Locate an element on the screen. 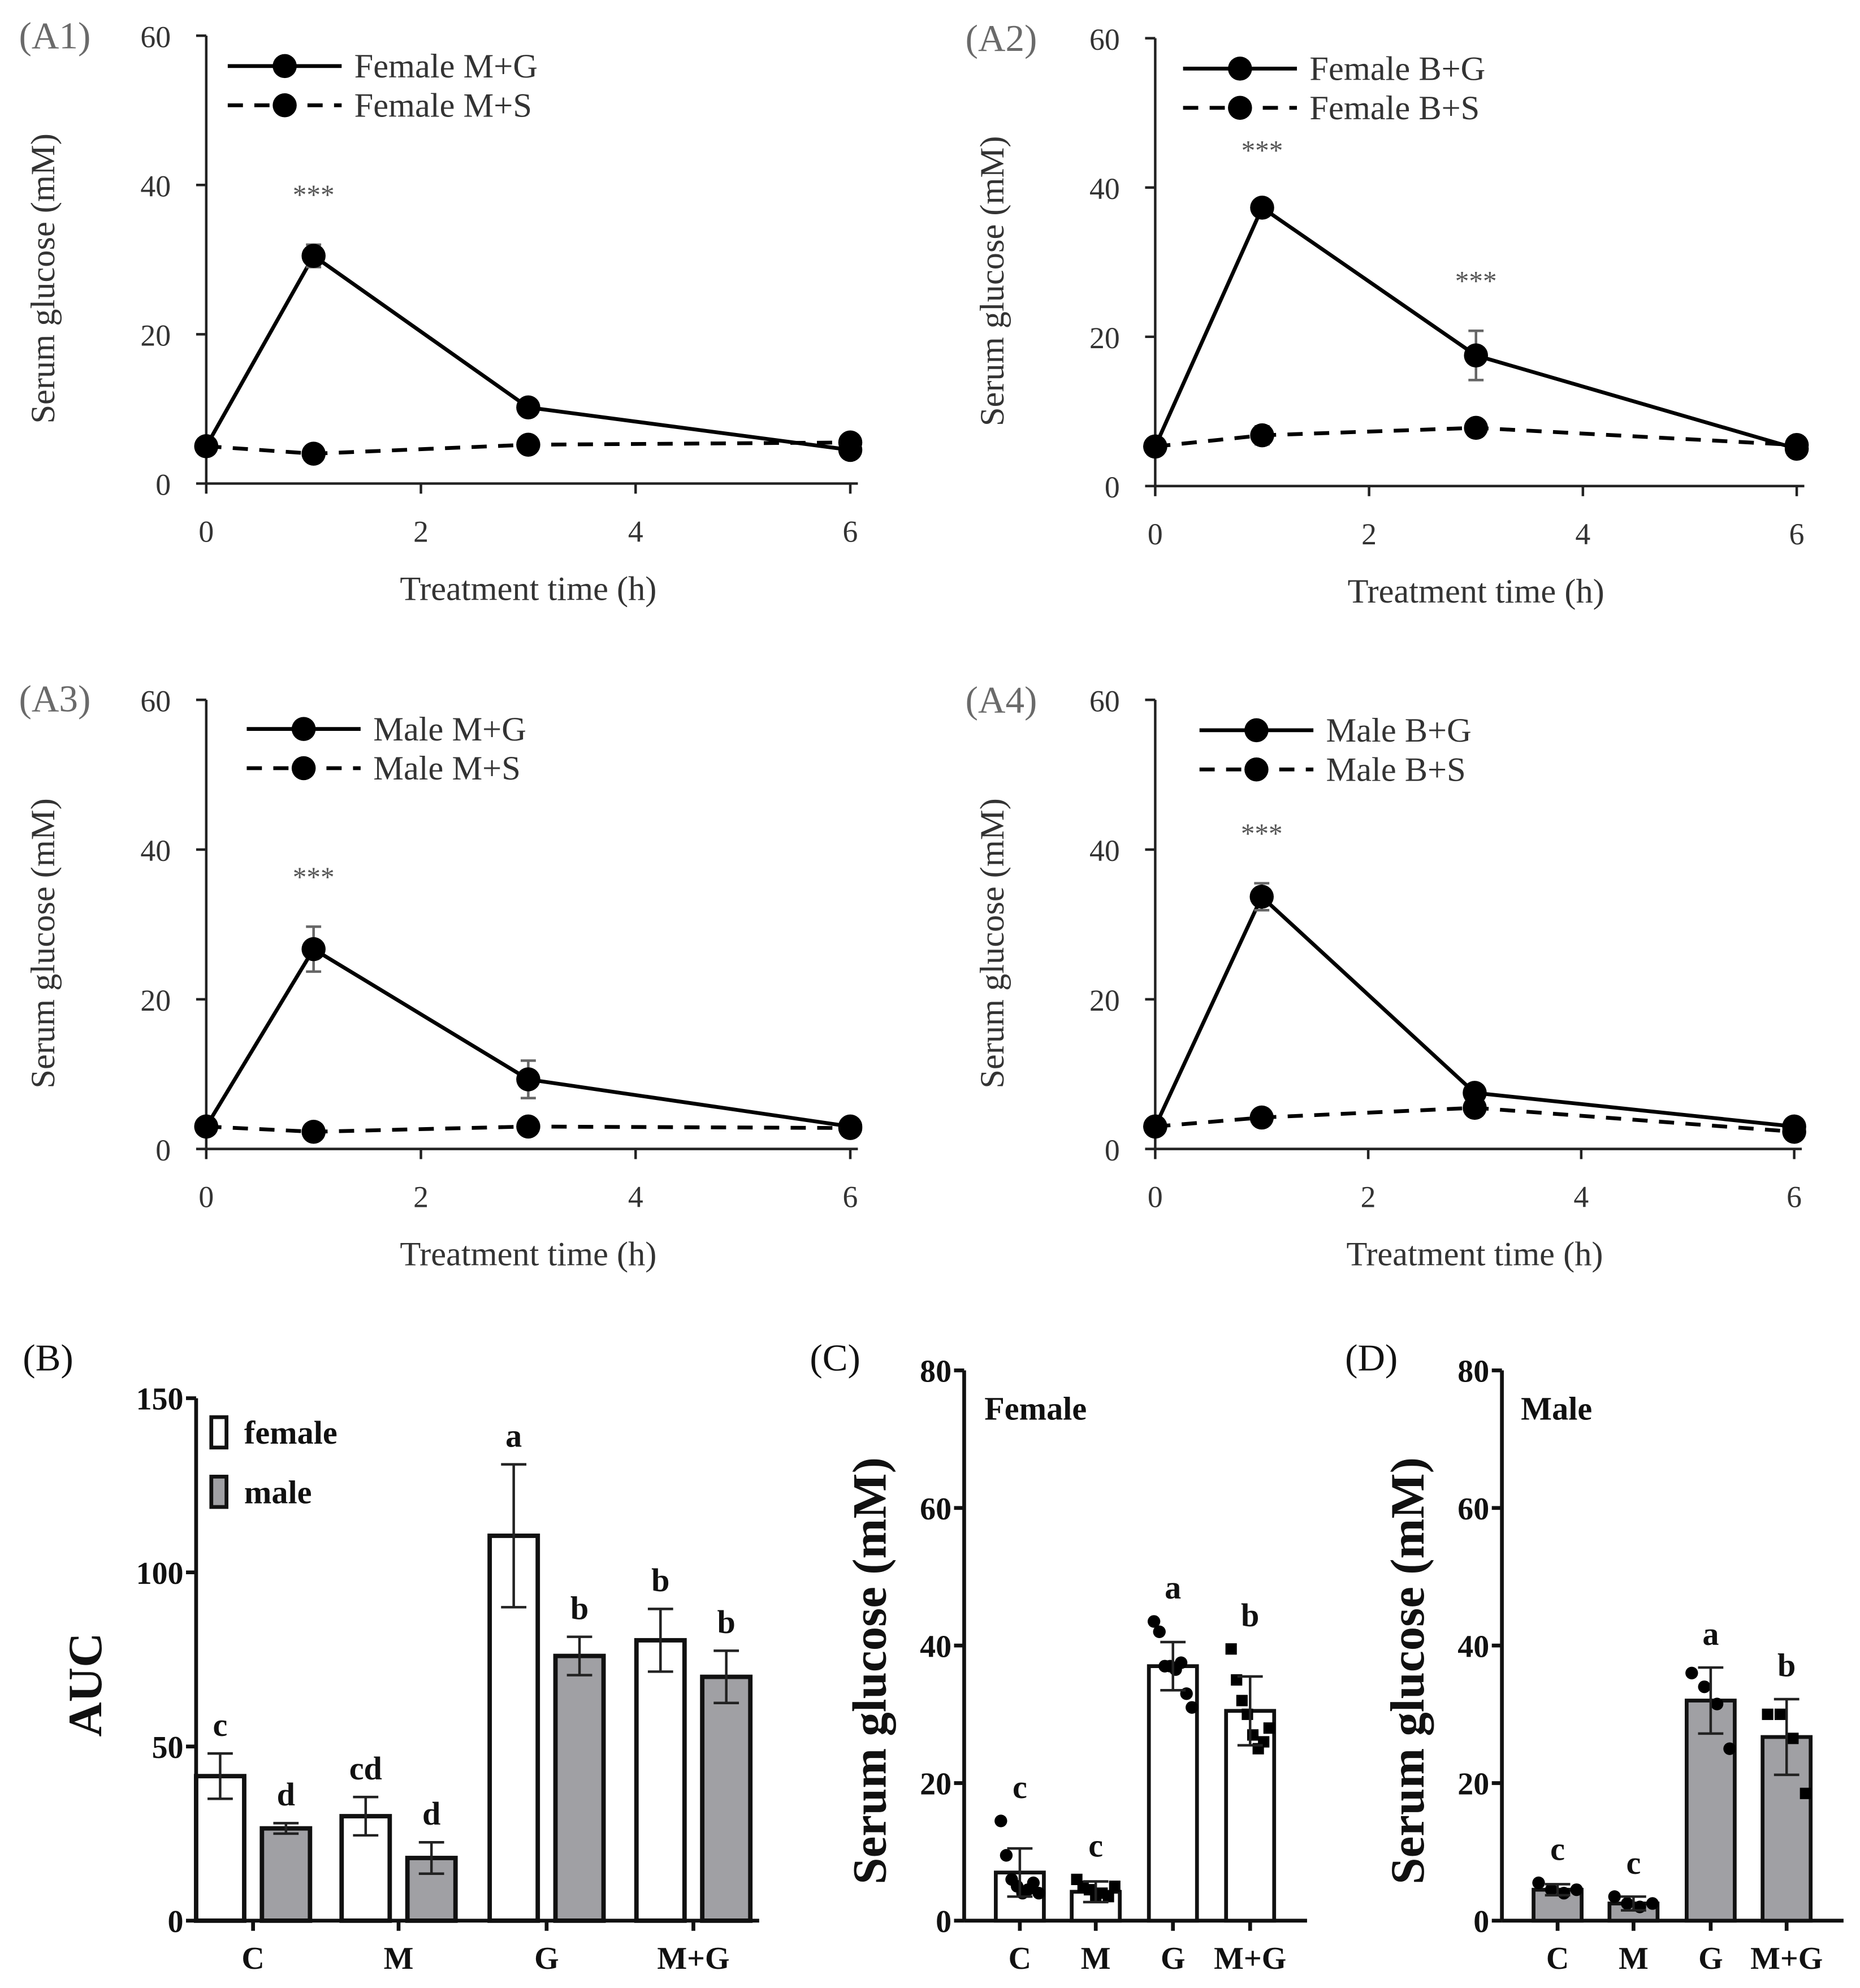 The width and height of the screenshot is (1860, 1988). legend-label: Male B+G is located at coordinates (1399, 731).